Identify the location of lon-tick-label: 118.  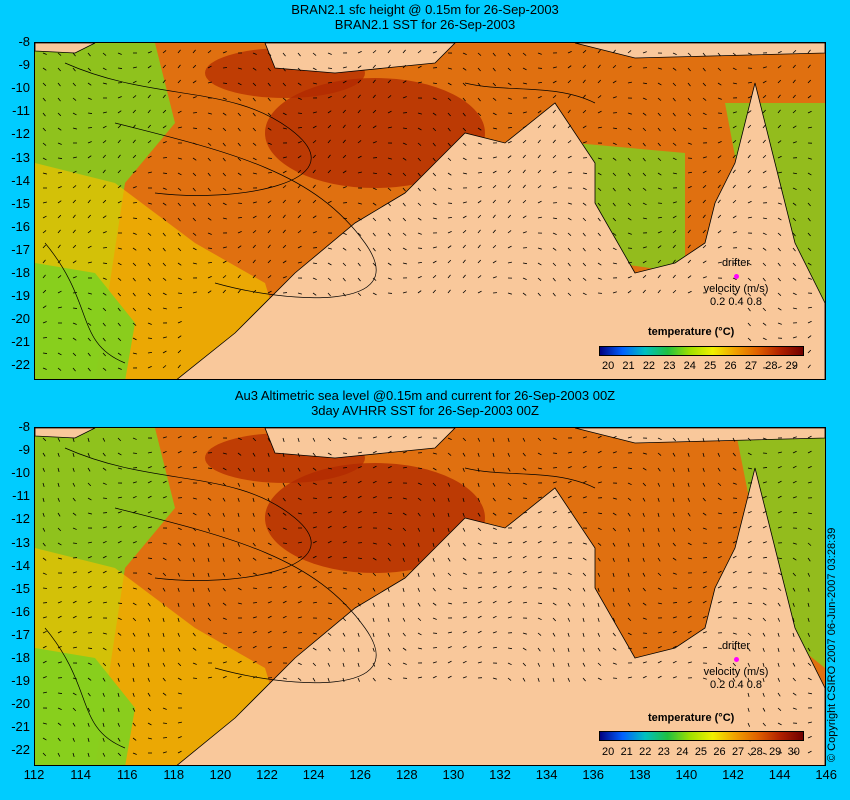
(174, 774).